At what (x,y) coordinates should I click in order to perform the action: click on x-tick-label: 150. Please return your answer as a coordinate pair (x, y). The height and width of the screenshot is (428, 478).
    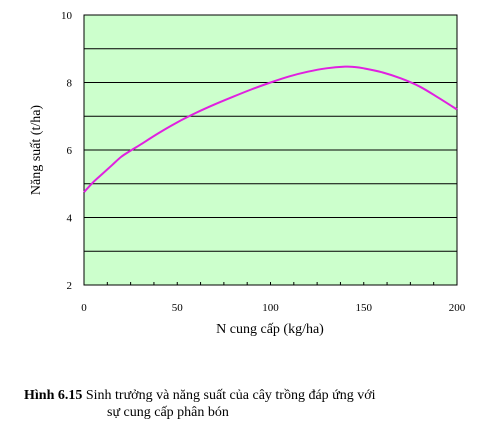
    Looking at the image, I should click on (364, 308).